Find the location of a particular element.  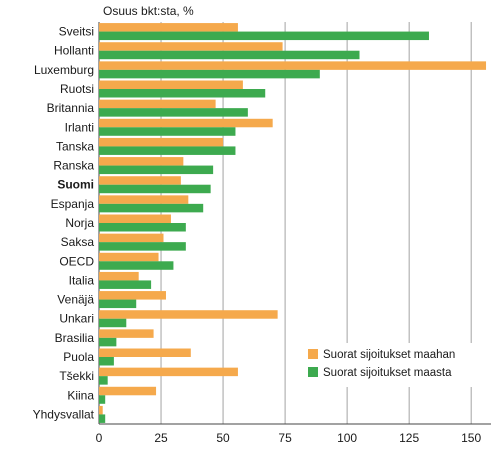

category-label: Luxemburg is located at coordinates (64, 70).